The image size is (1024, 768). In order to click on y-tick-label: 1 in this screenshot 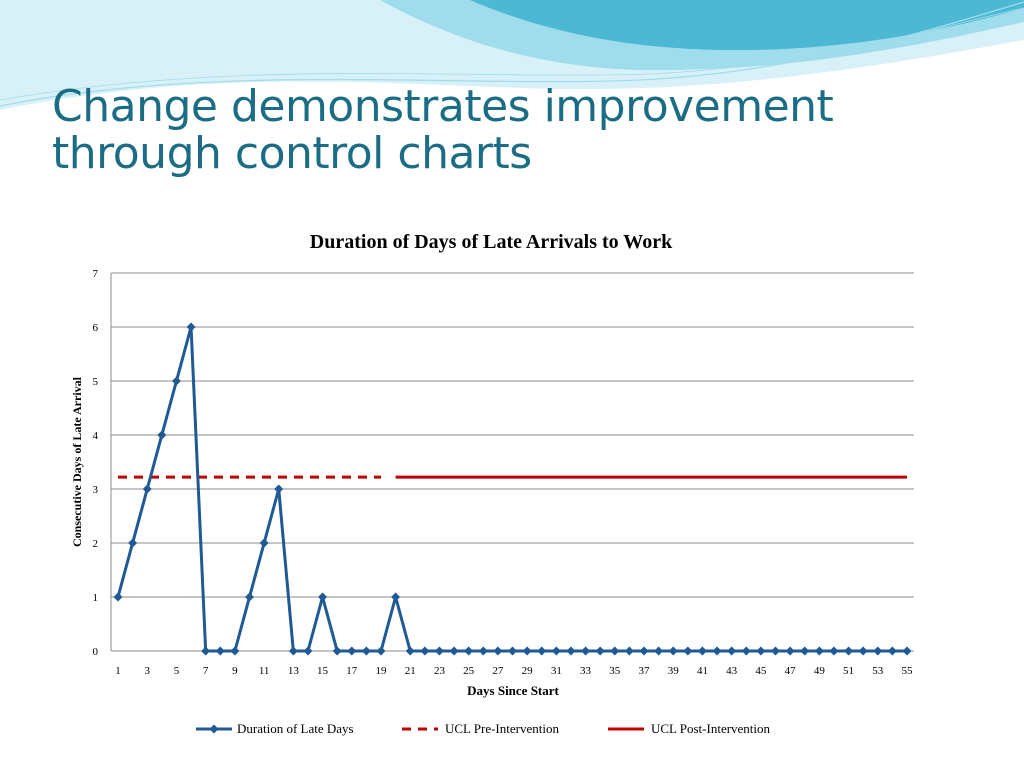, I will do `click(96, 598)`.